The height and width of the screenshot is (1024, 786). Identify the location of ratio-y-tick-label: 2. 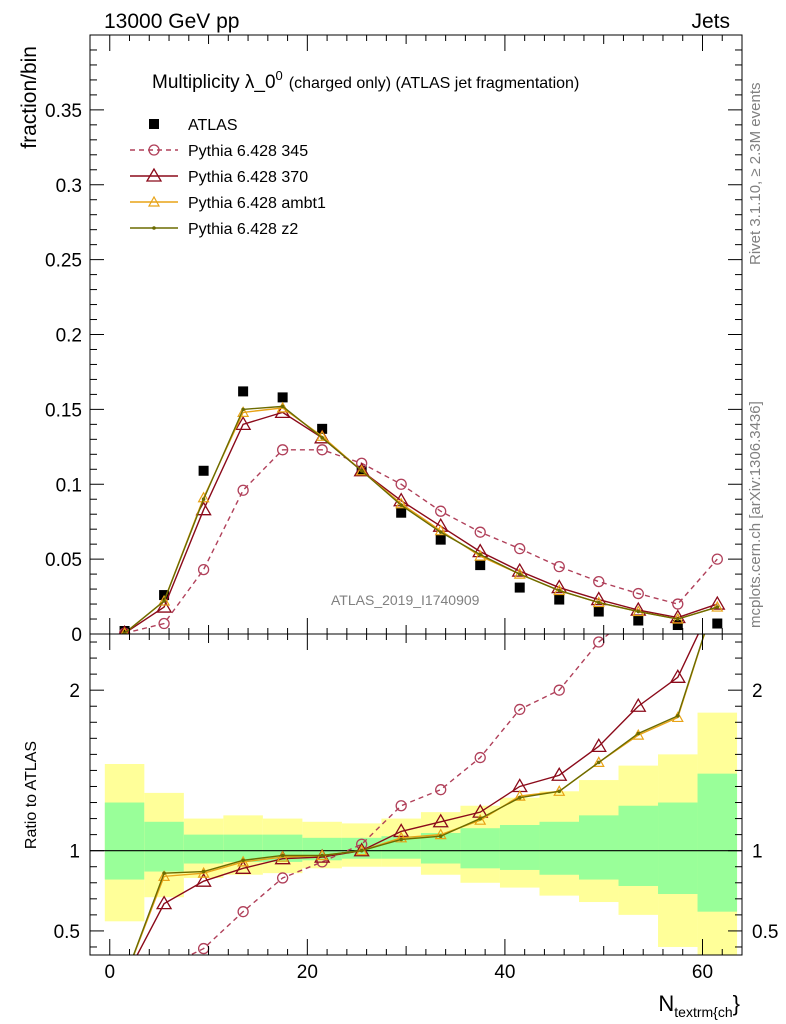
(74, 691).